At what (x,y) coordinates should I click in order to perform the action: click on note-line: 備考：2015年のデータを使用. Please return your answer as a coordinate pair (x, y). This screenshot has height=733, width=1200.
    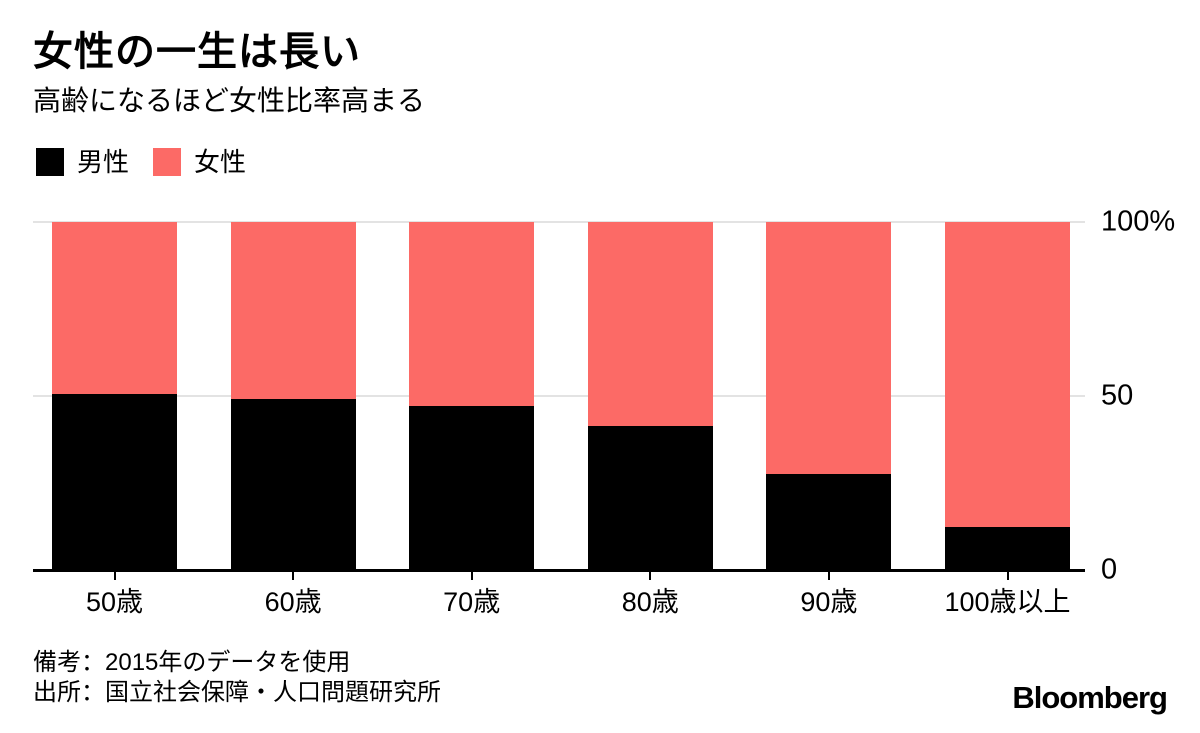
    Looking at the image, I should click on (192, 662).